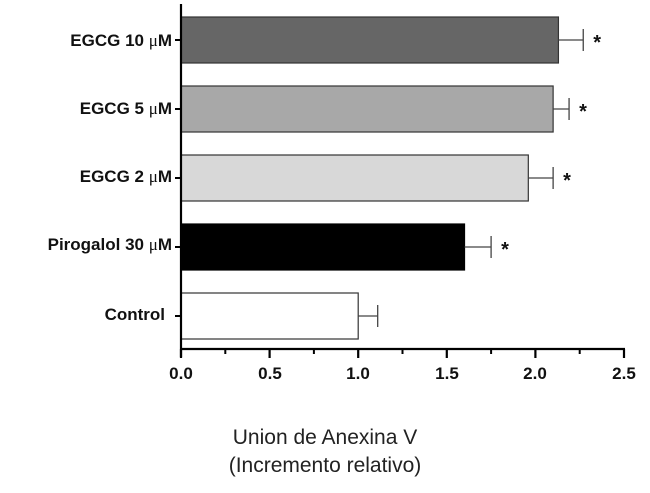 The width and height of the screenshot is (650, 493). I want to click on category-label-egcg-2: EGCG 2 μM, so click(126, 177).